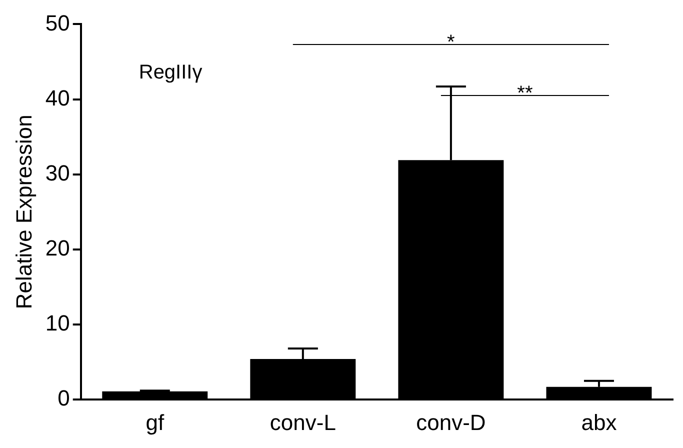  I want to click on y-axis-title: Relative Expression, so click(23, 212).